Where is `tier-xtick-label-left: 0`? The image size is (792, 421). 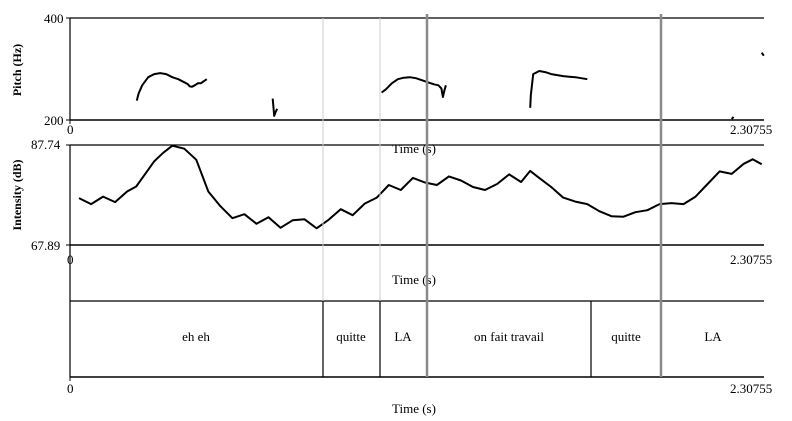 tier-xtick-label-left: 0 is located at coordinates (70, 388).